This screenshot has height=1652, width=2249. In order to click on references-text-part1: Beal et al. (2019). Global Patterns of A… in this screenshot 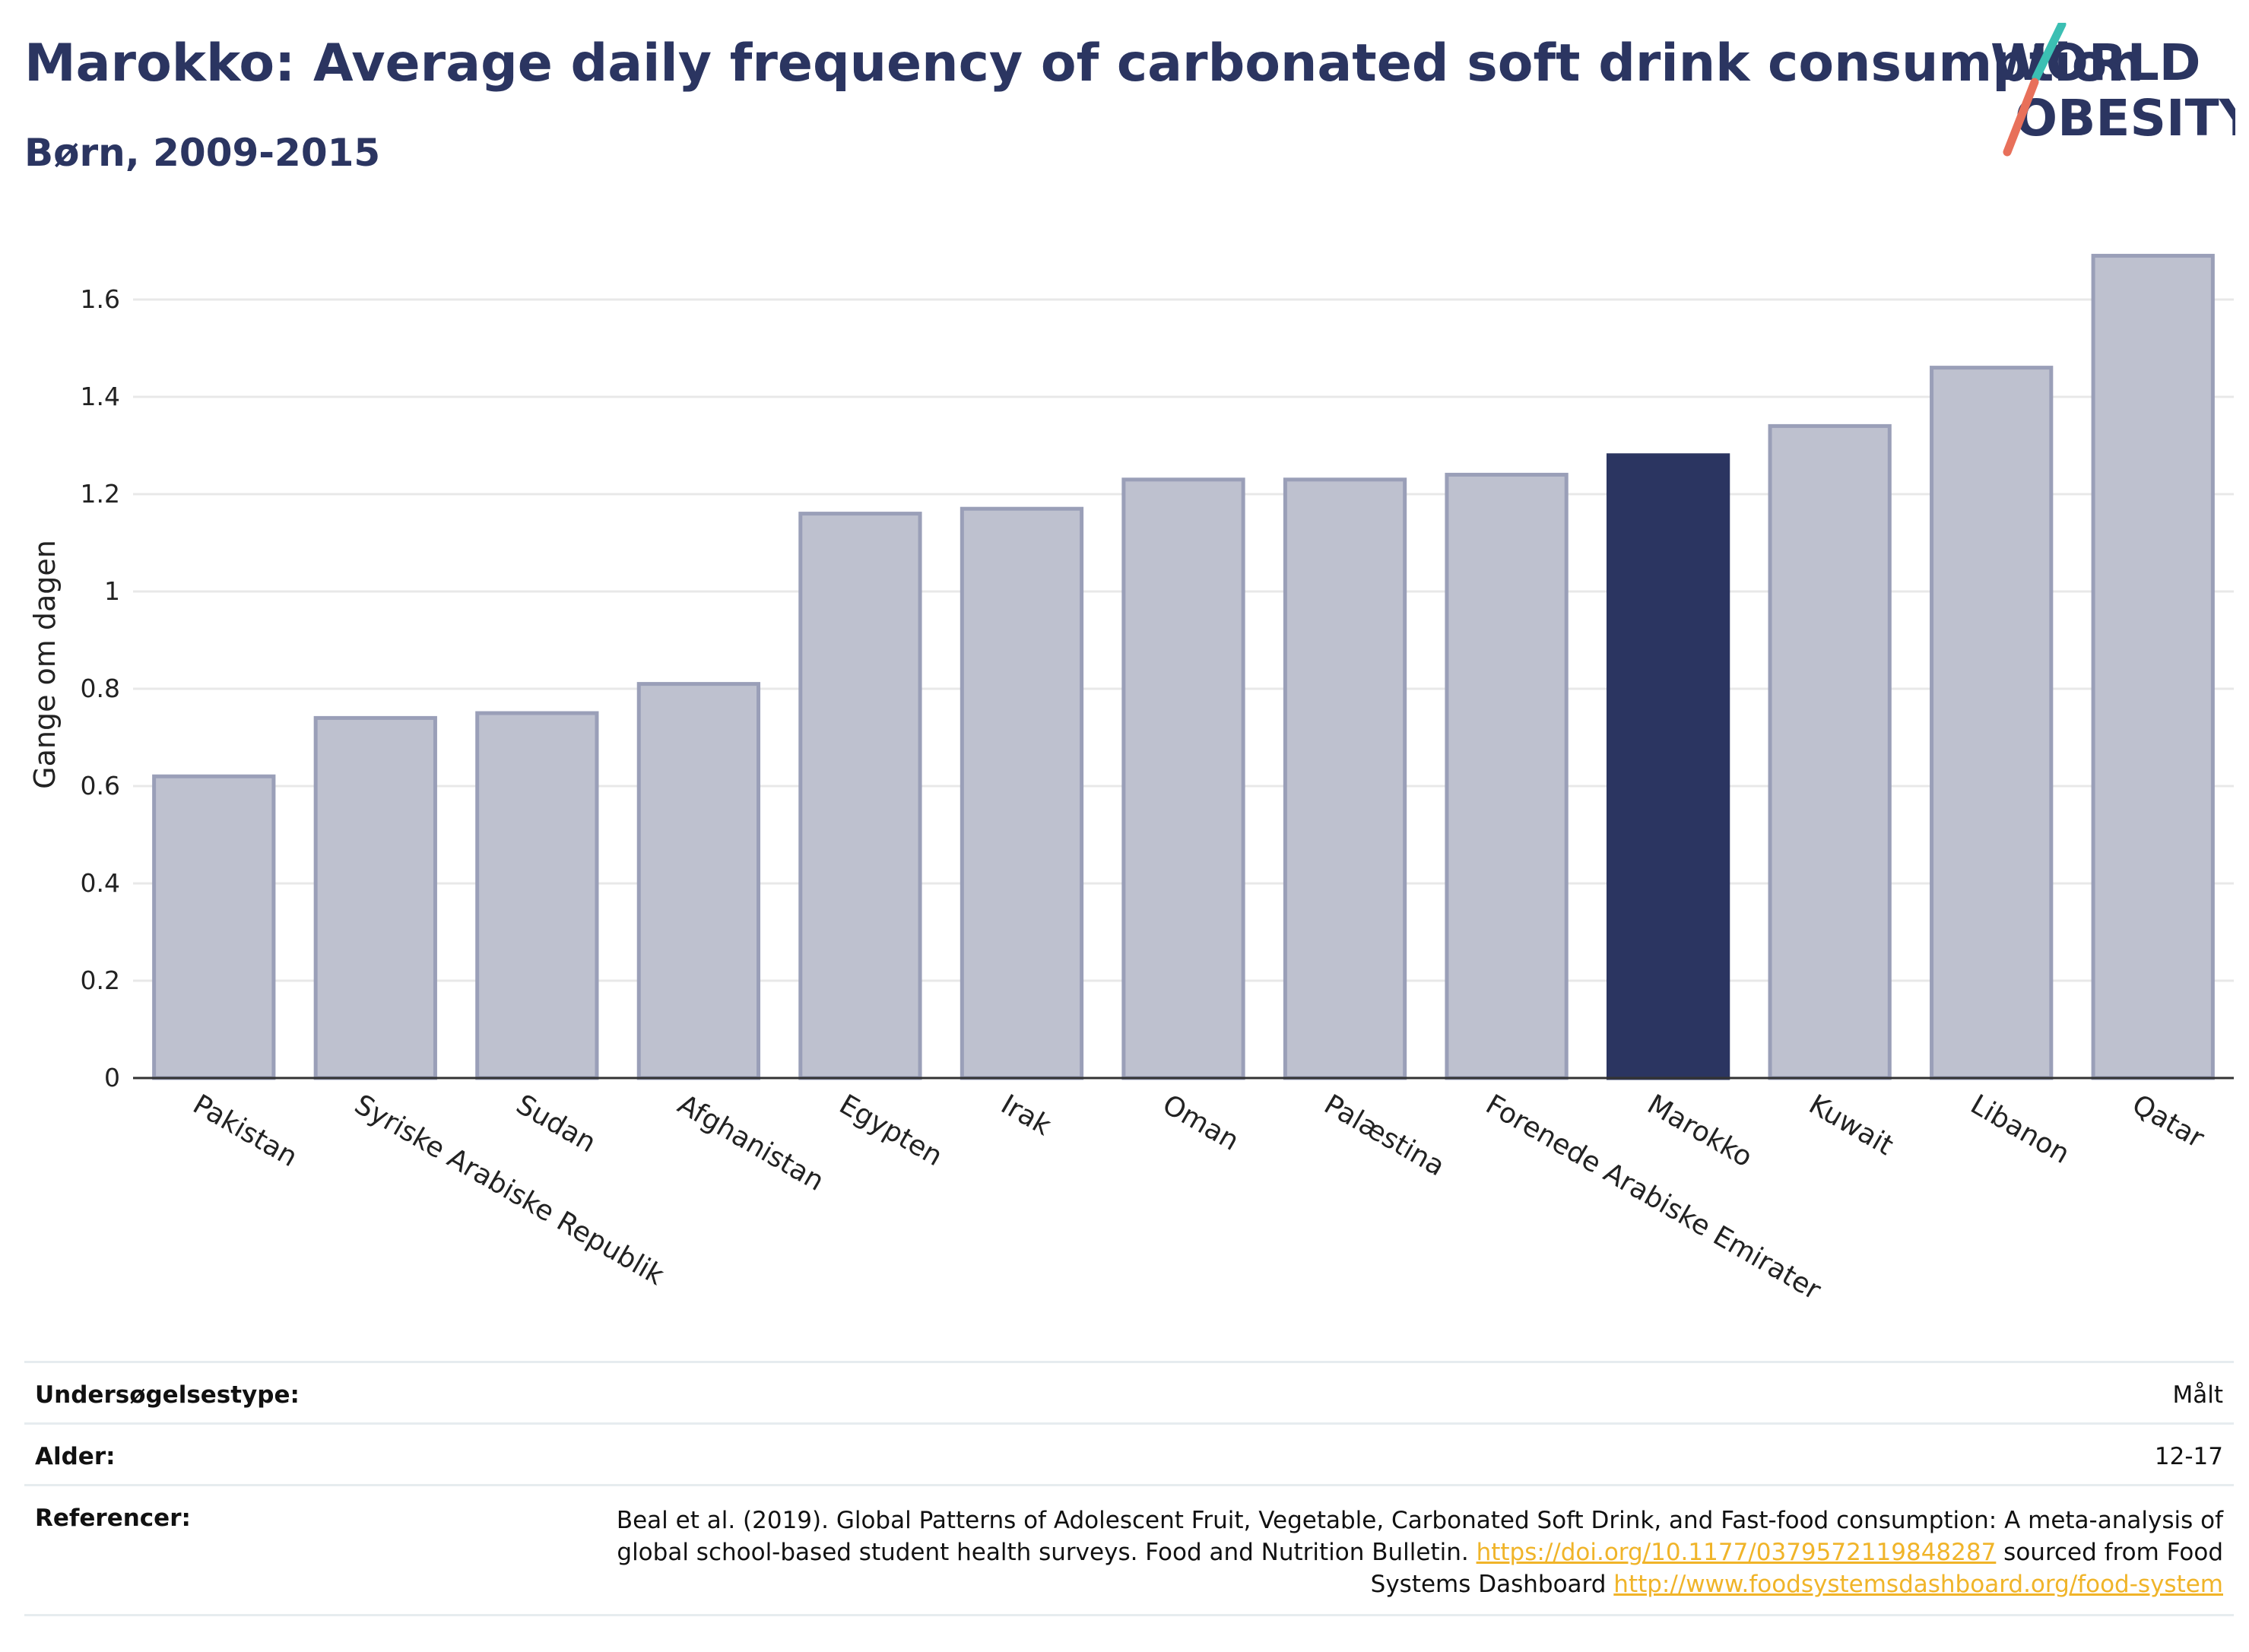, I will do `click(1419, 1536)`.